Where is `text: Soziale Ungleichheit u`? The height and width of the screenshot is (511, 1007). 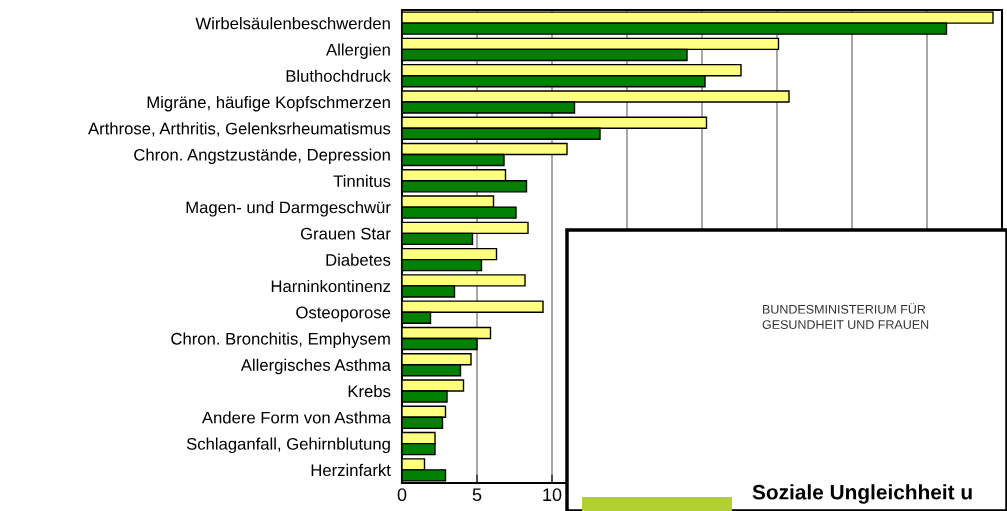
text: Soziale Ungleichheit u is located at coordinates (862, 494).